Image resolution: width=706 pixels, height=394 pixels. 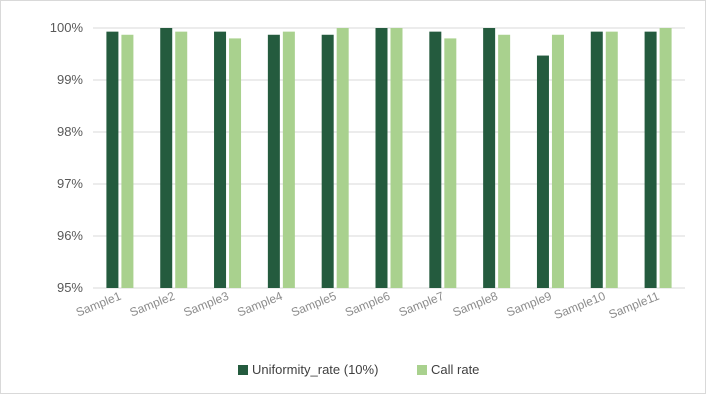 What do you see at coordinates (259, 304) in the screenshot?
I see `x-tick-label: Sample4` at bounding box center [259, 304].